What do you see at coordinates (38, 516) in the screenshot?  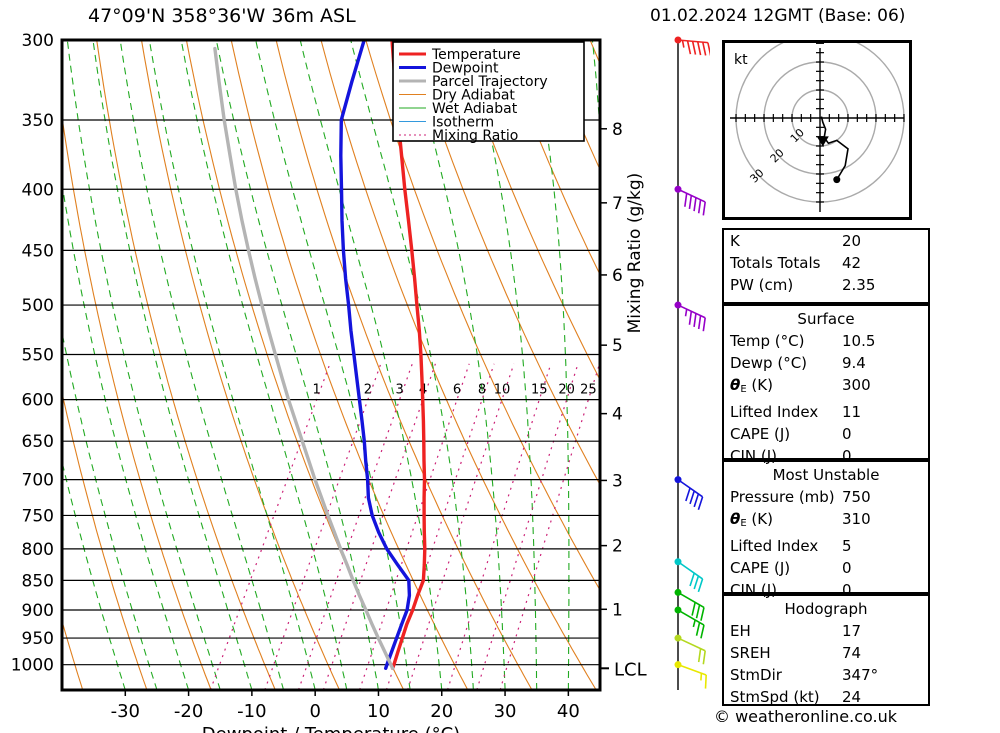 I see `pressure-tick-label: 750` at bounding box center [38, 516].